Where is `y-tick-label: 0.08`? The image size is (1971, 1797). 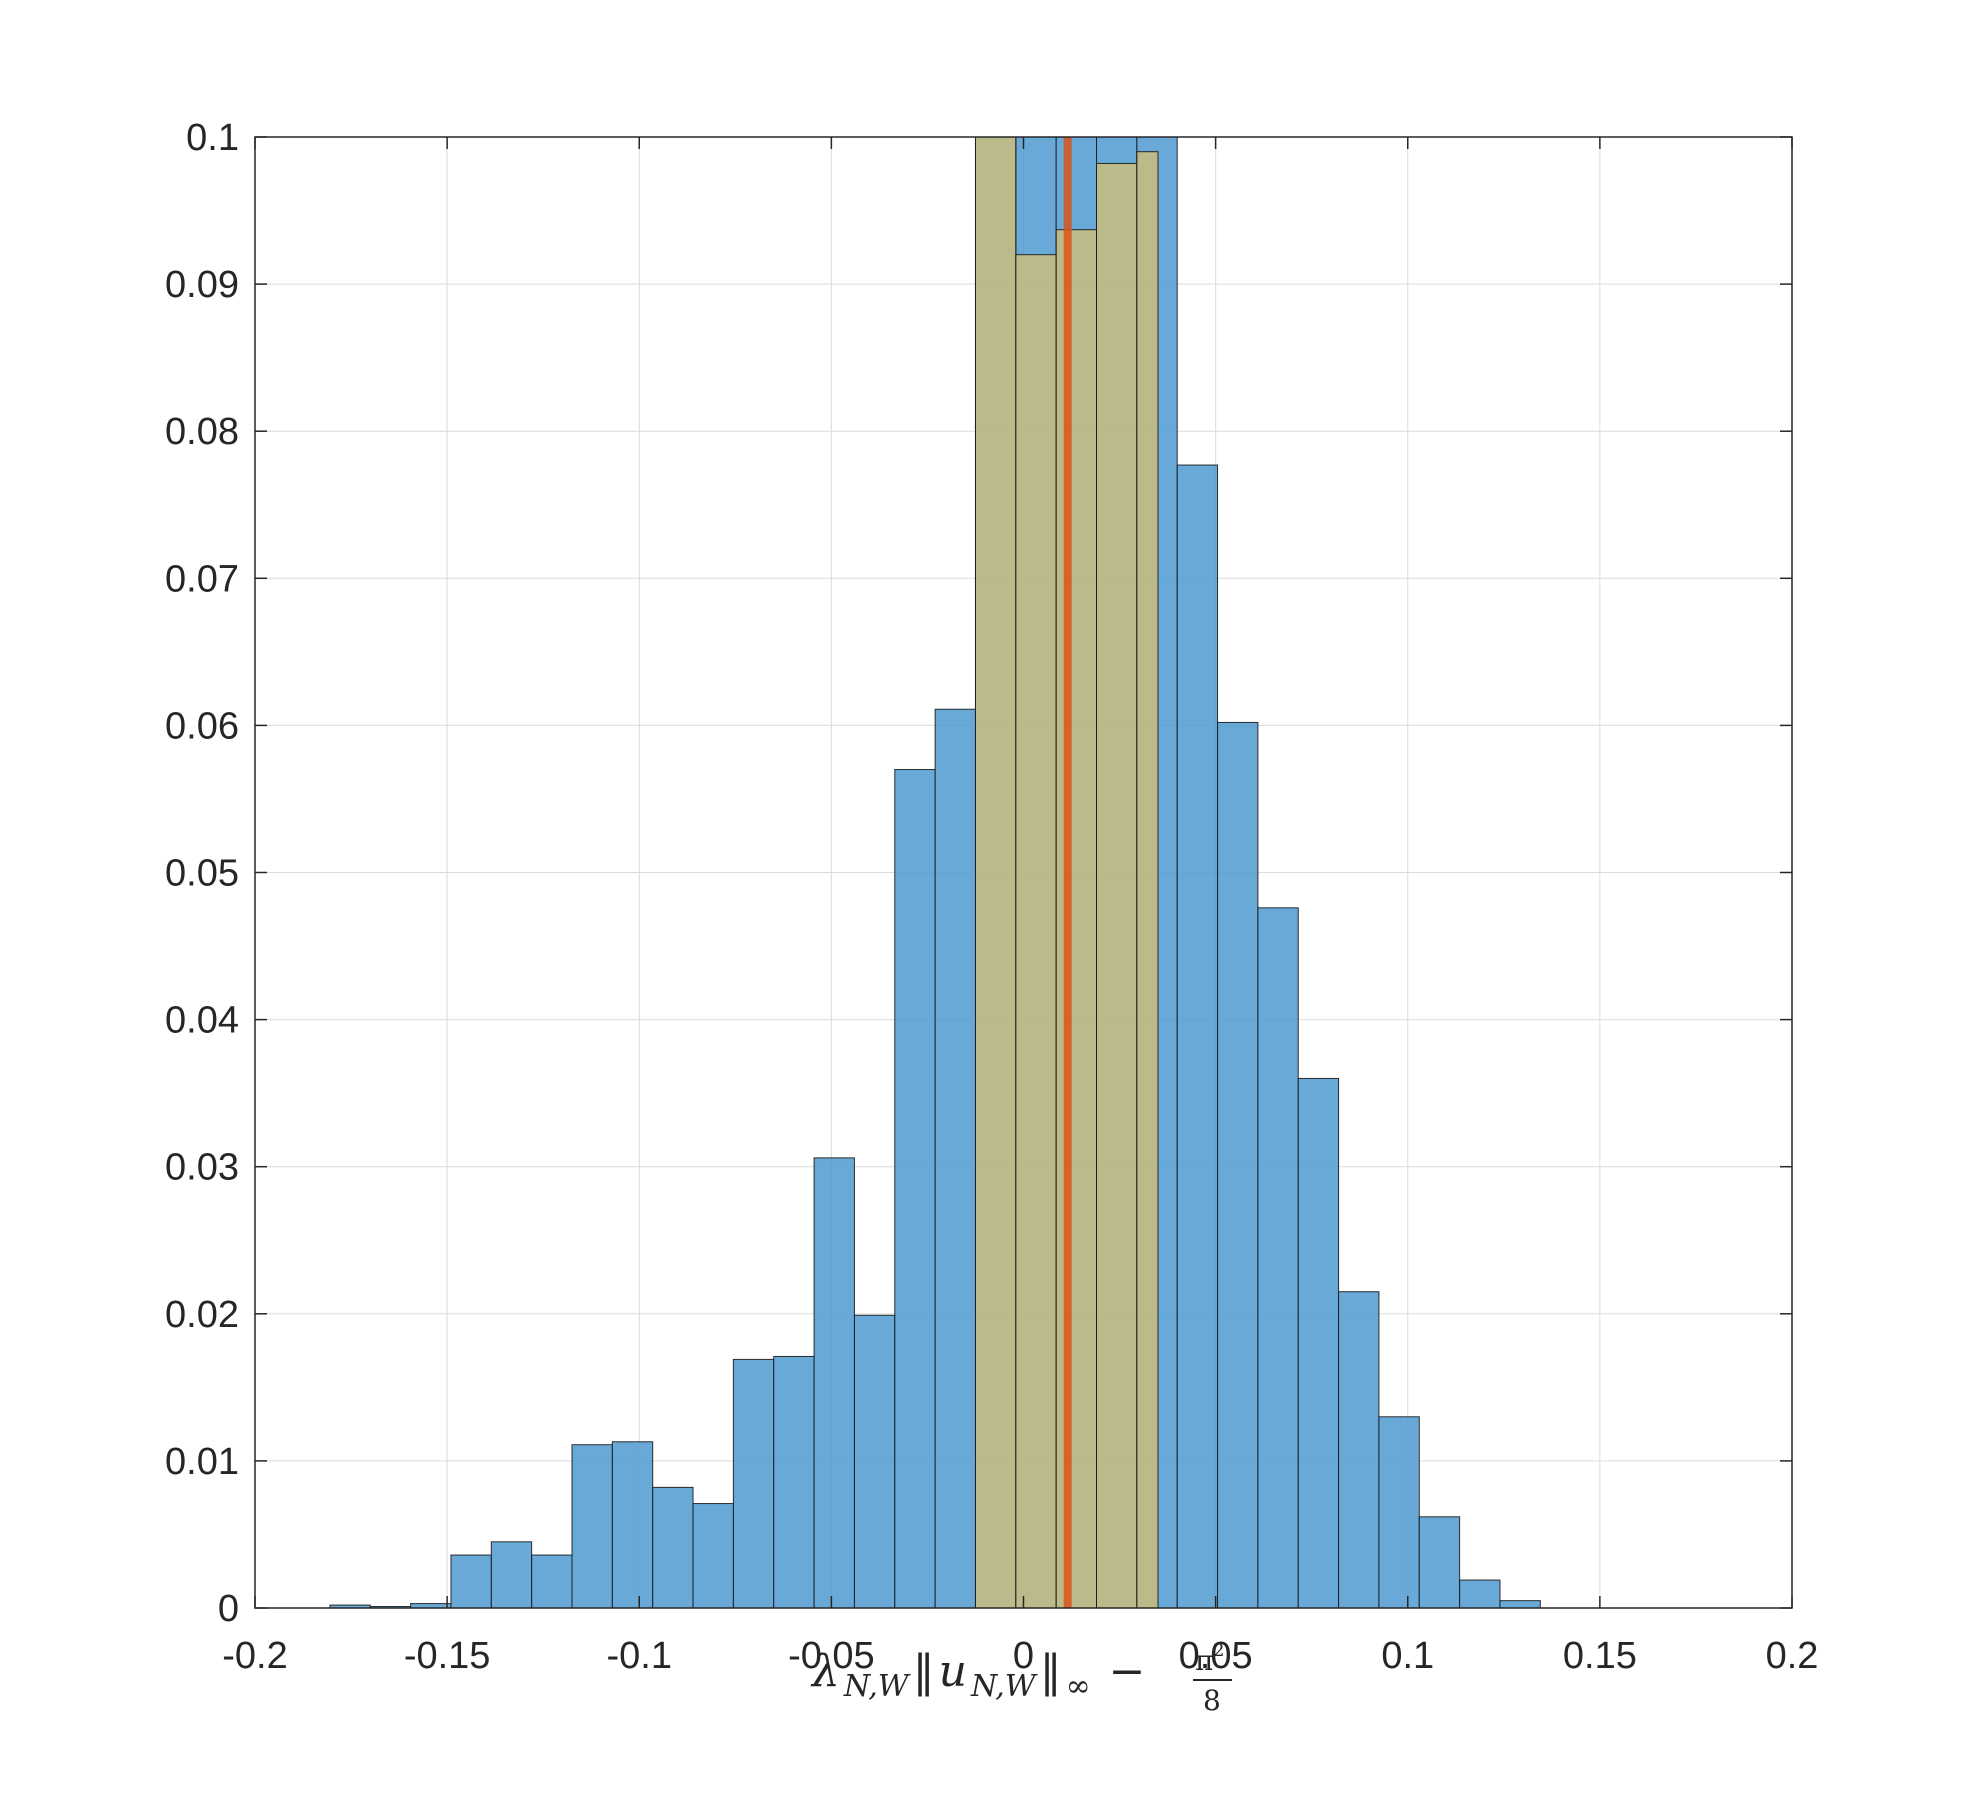 y-tick-label: 0.08 is located at coordinates (202, 432).